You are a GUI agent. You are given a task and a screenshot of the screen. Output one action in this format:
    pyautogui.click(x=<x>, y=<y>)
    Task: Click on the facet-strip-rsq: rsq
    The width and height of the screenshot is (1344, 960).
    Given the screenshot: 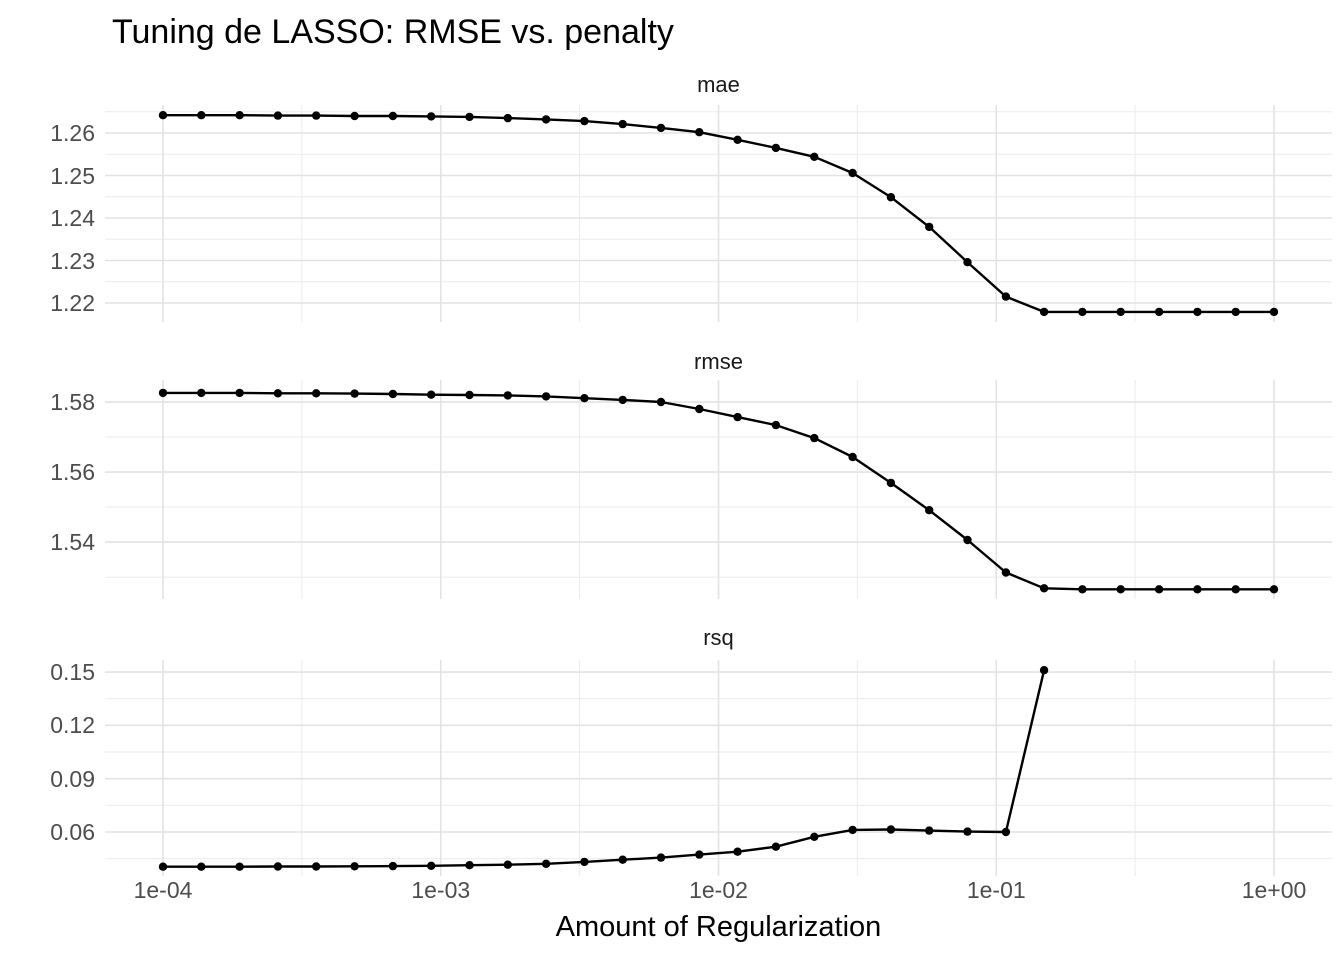 What is the action you would take?
    pyautogui.click(x=718, y=637)
    